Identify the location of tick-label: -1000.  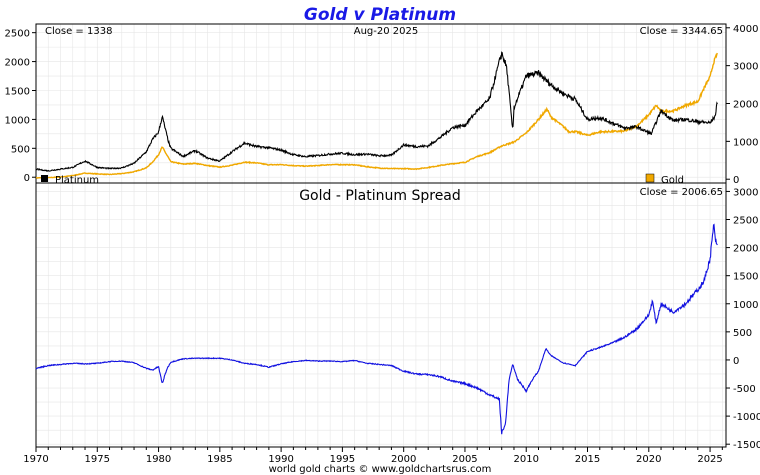
(746, 417).